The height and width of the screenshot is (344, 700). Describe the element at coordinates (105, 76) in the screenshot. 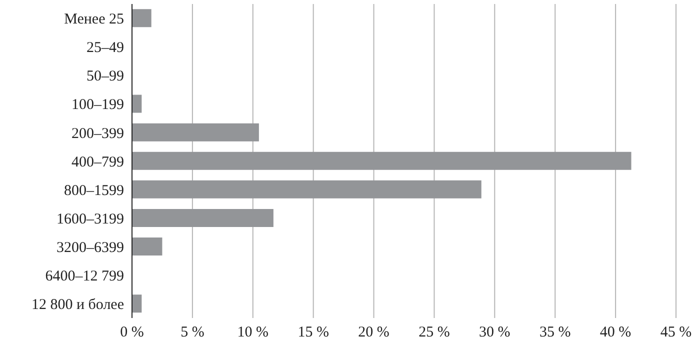

I see `y-tick-label: 50–99` at that location.